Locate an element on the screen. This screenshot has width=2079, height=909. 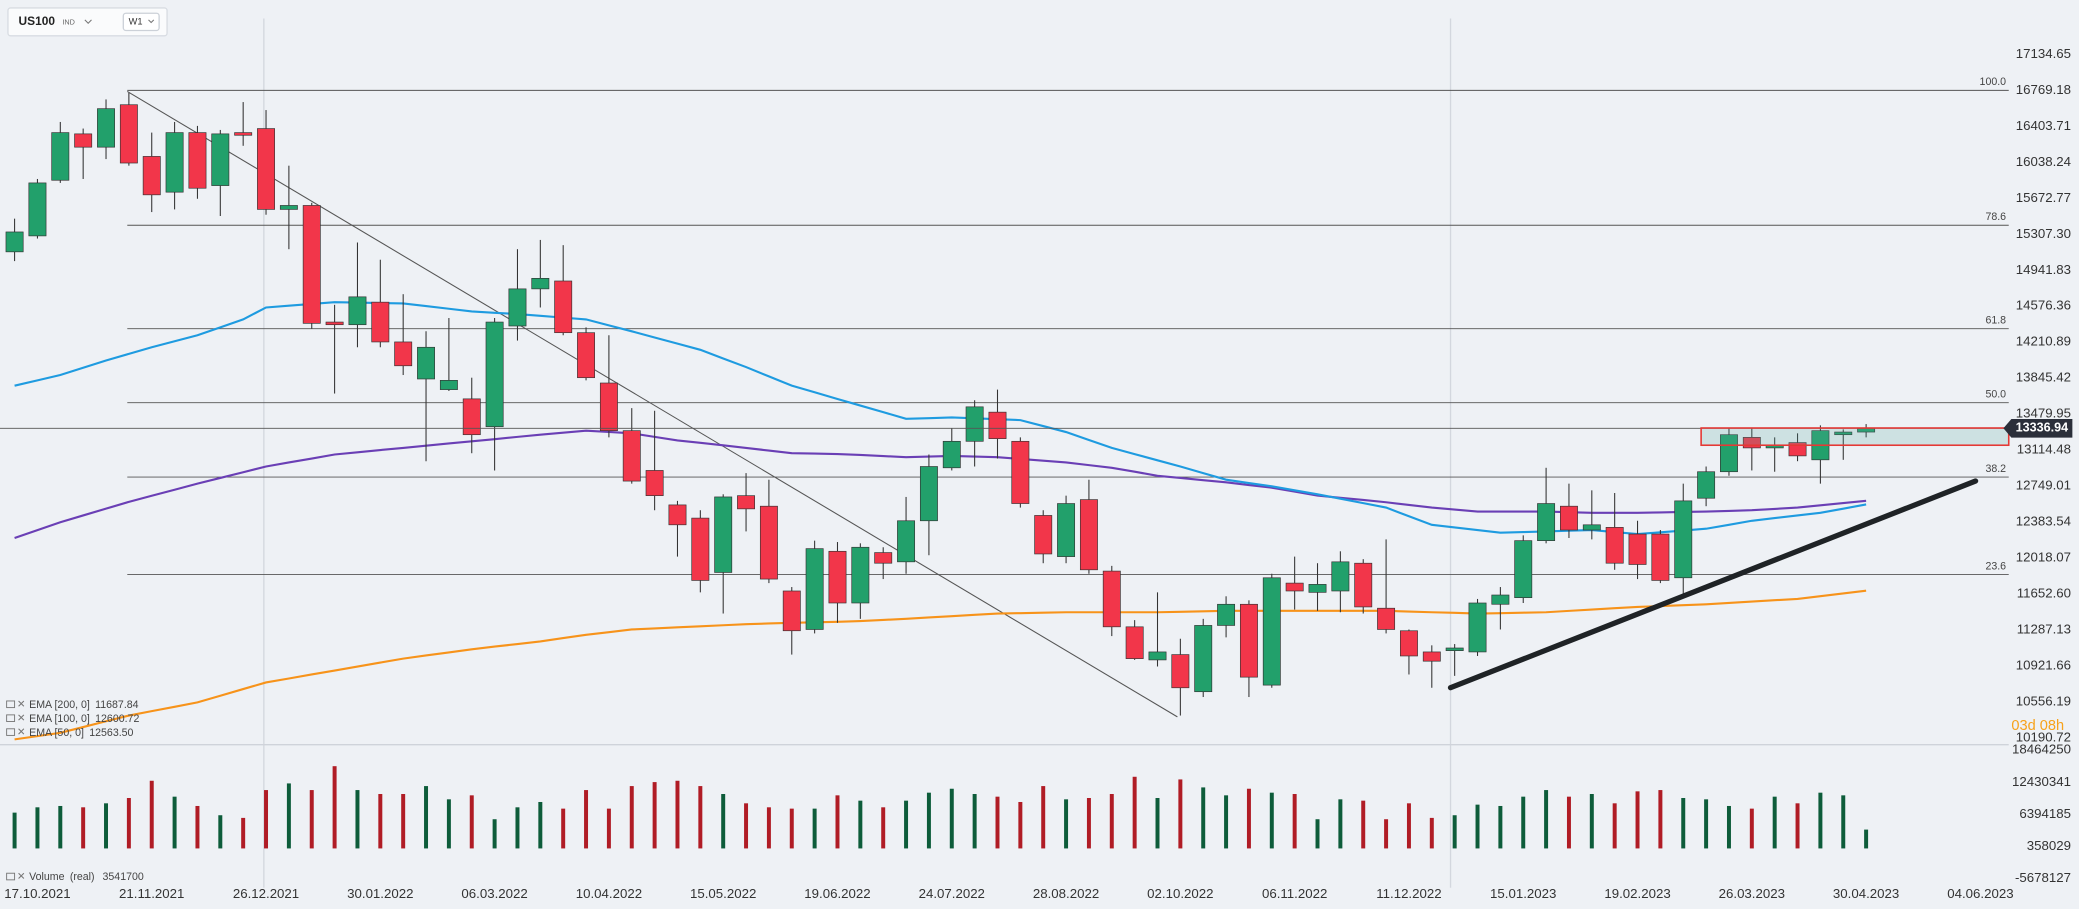
y-tick-label: 14210.89 is located at coordinates (2043, 341).